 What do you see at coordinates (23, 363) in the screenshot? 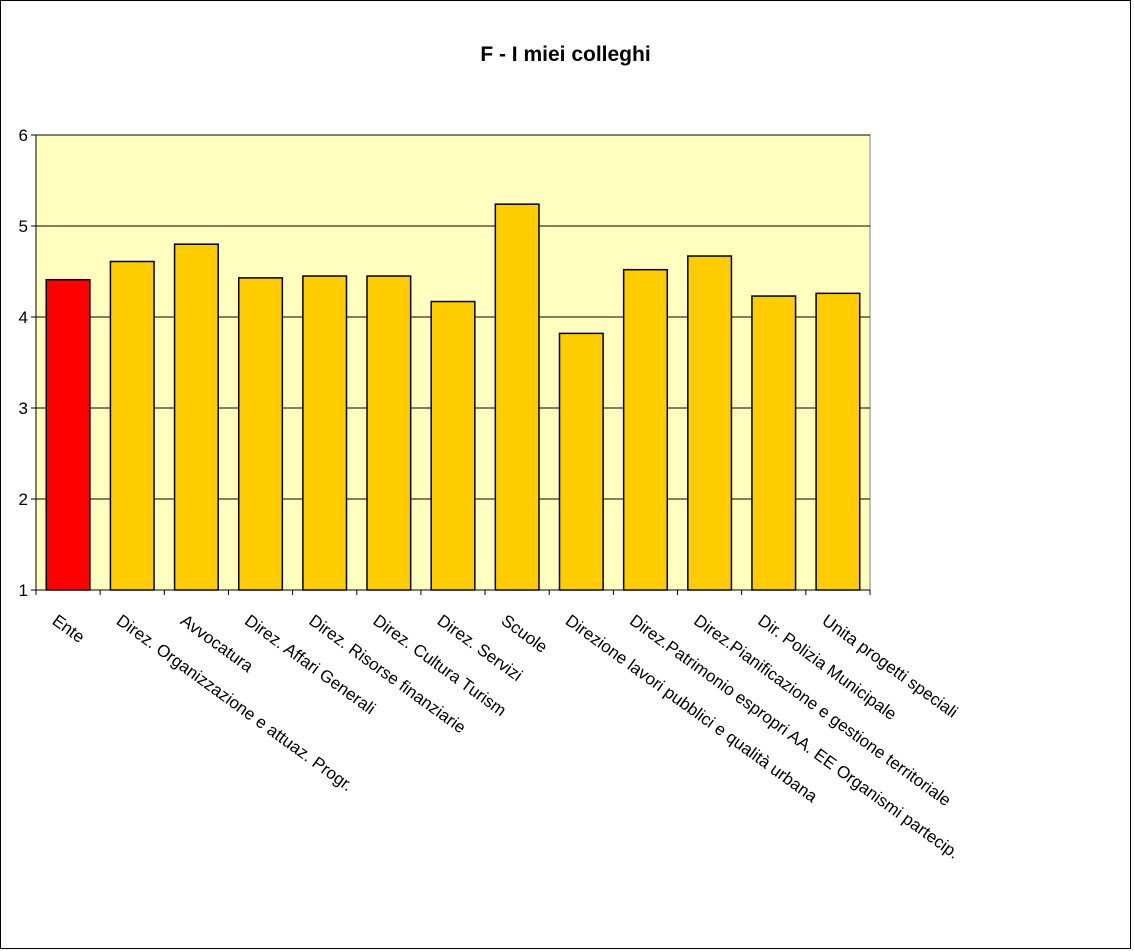
I see `y-tick-labels: 1 2 3 4 5 6` at bounding box center [23, 363].